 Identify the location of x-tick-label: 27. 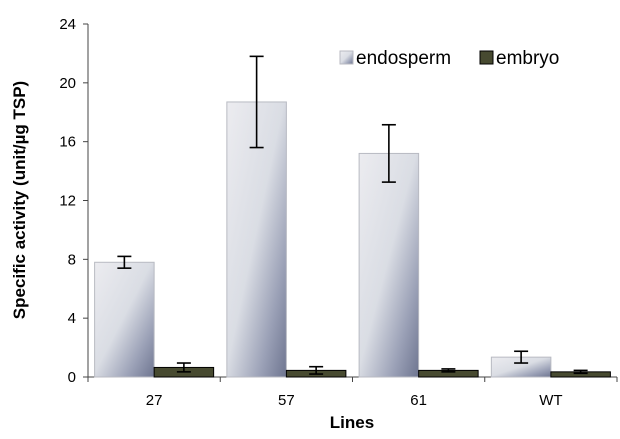
(154, 400).